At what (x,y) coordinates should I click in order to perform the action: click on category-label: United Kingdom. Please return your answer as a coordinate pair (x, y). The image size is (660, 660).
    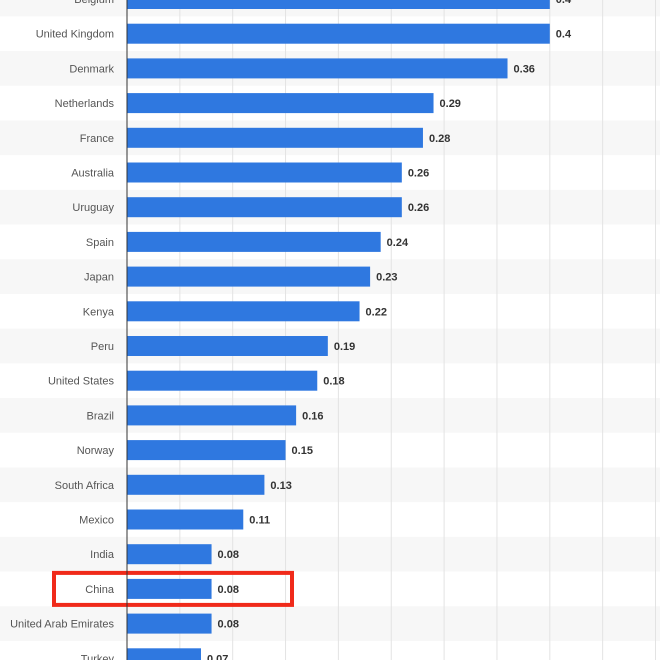
    Looking at the image, I should click on (75, 35).